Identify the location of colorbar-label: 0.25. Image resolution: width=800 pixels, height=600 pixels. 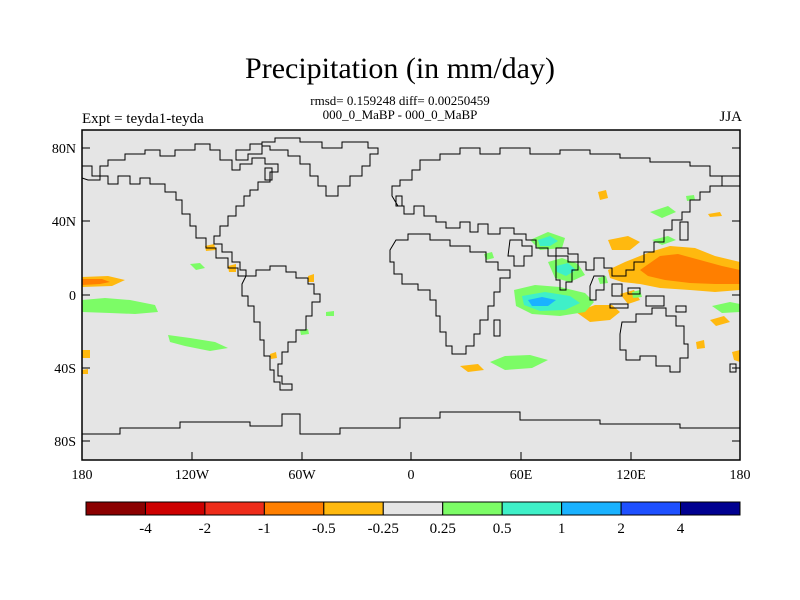
(443, 529).